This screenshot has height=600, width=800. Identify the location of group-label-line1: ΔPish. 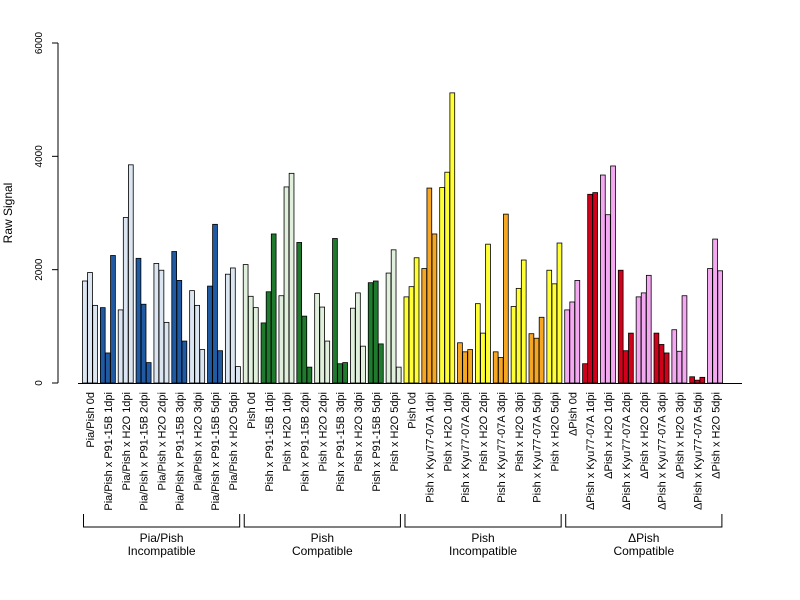
(643, 538).